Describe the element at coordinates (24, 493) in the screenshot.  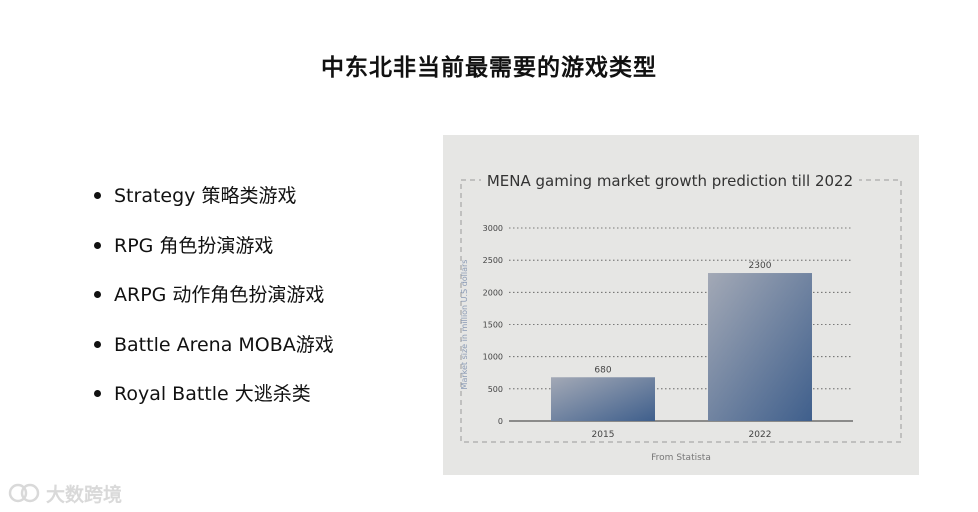
I see `logo-icon` at that location.